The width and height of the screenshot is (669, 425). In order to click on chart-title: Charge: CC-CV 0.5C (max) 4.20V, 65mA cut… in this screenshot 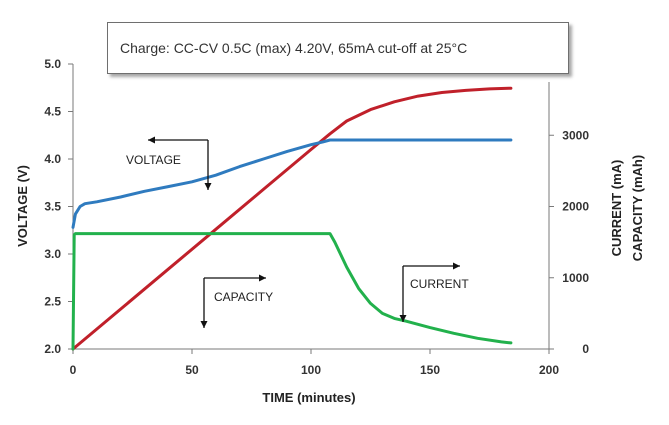, I will do `click(338, 48)`.